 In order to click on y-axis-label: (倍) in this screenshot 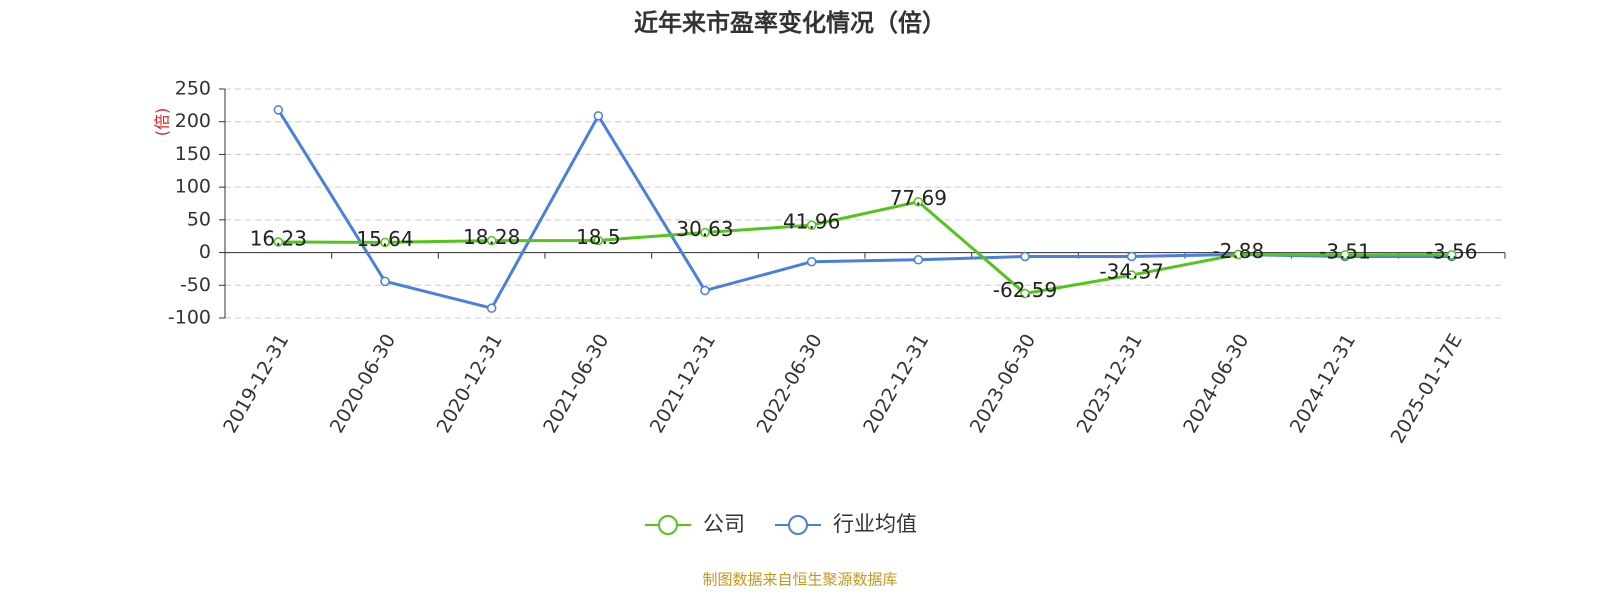, I will do `click(162, 122)`.